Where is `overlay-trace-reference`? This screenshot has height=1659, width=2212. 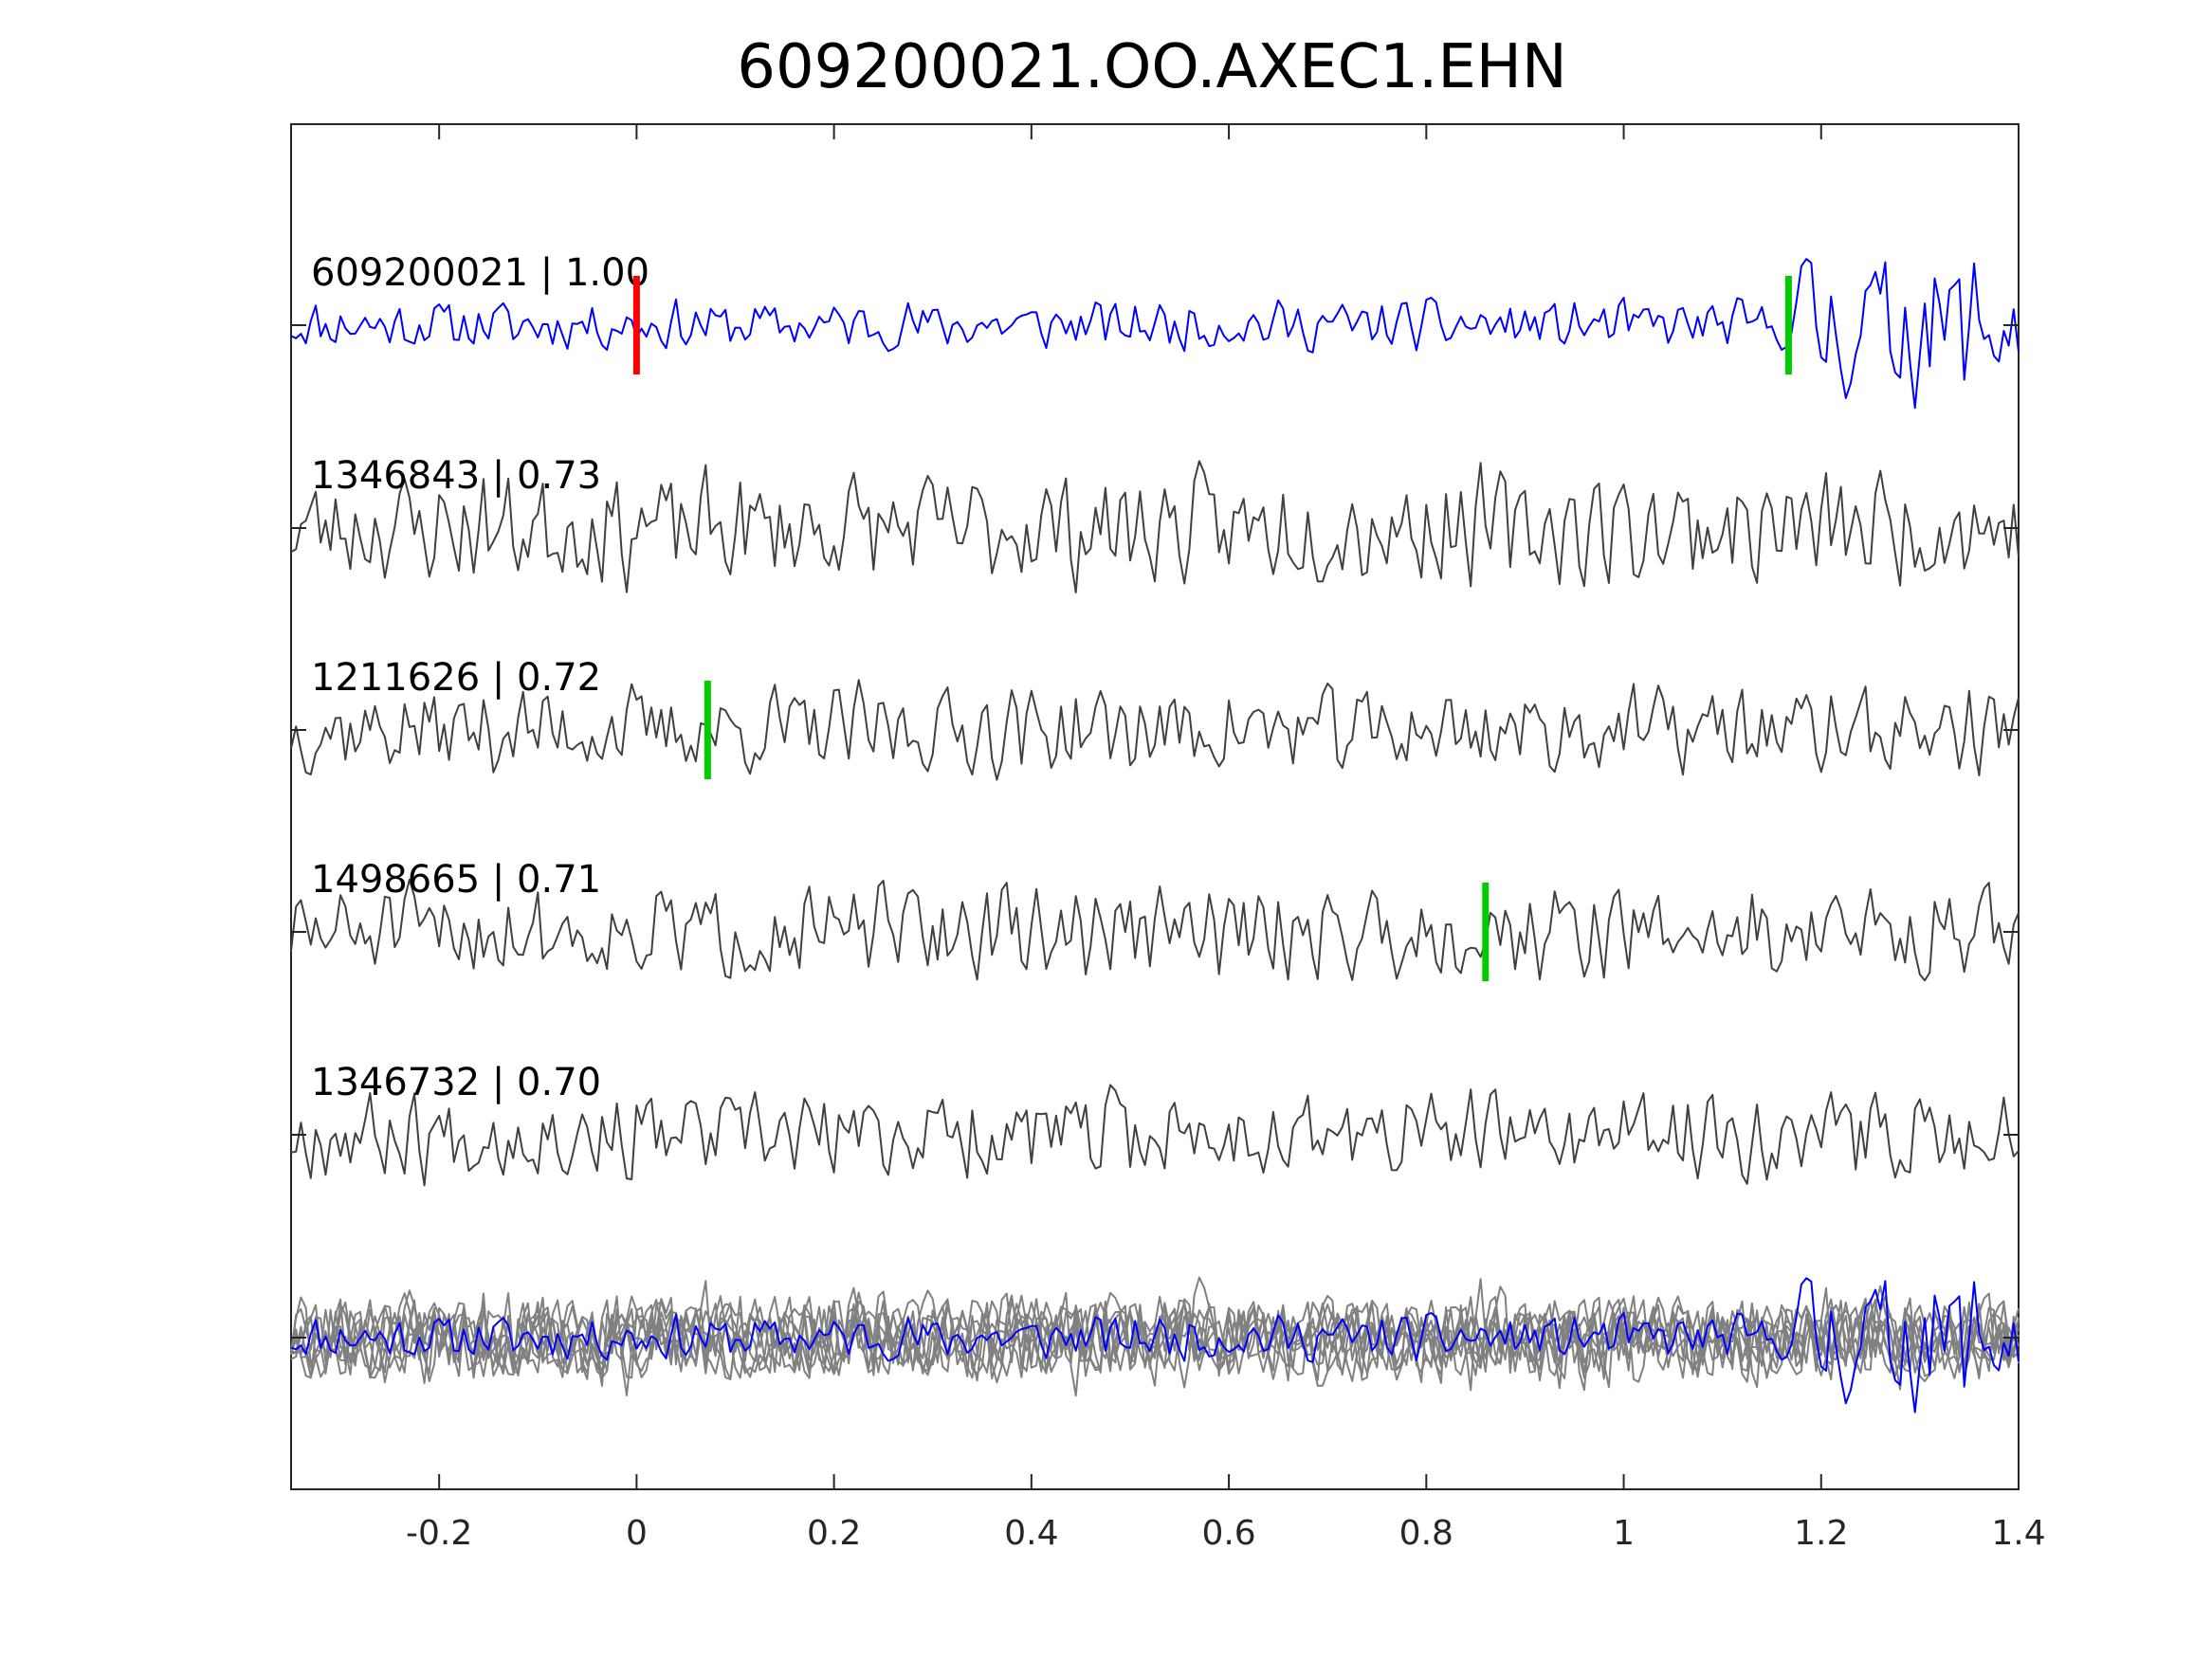 overlay-trace-reference is located at coordinates (1155, 1345).